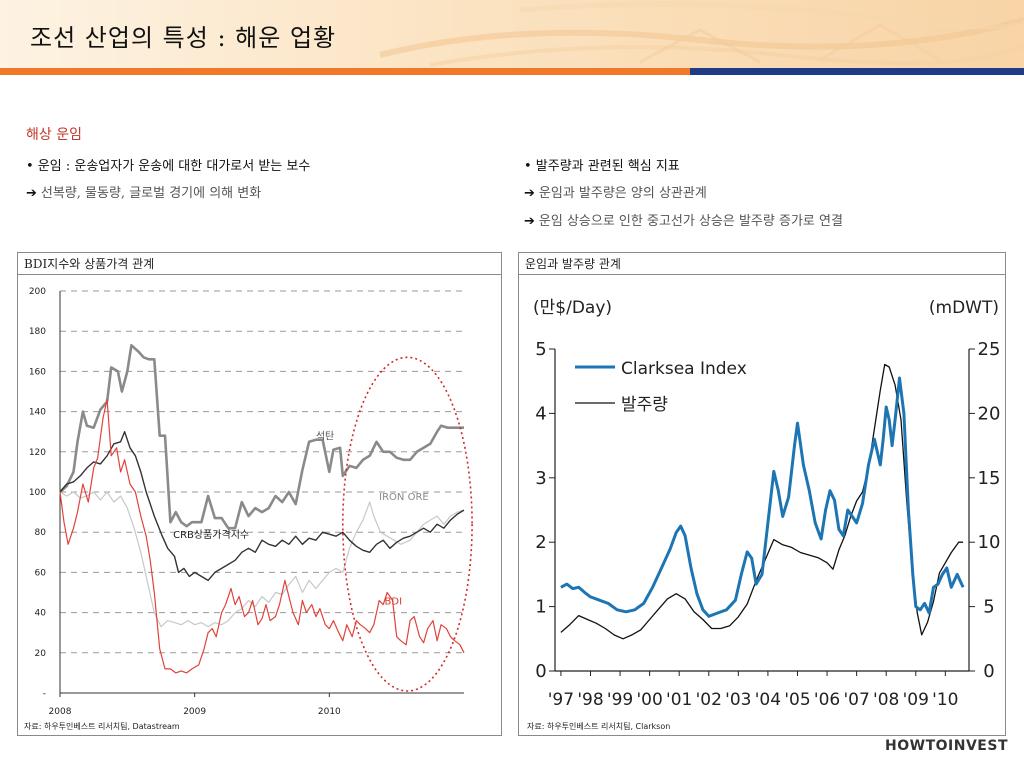  I want to click on header-banner: 조선 산업의 특성 : 해운 업황, so click(512, 35).